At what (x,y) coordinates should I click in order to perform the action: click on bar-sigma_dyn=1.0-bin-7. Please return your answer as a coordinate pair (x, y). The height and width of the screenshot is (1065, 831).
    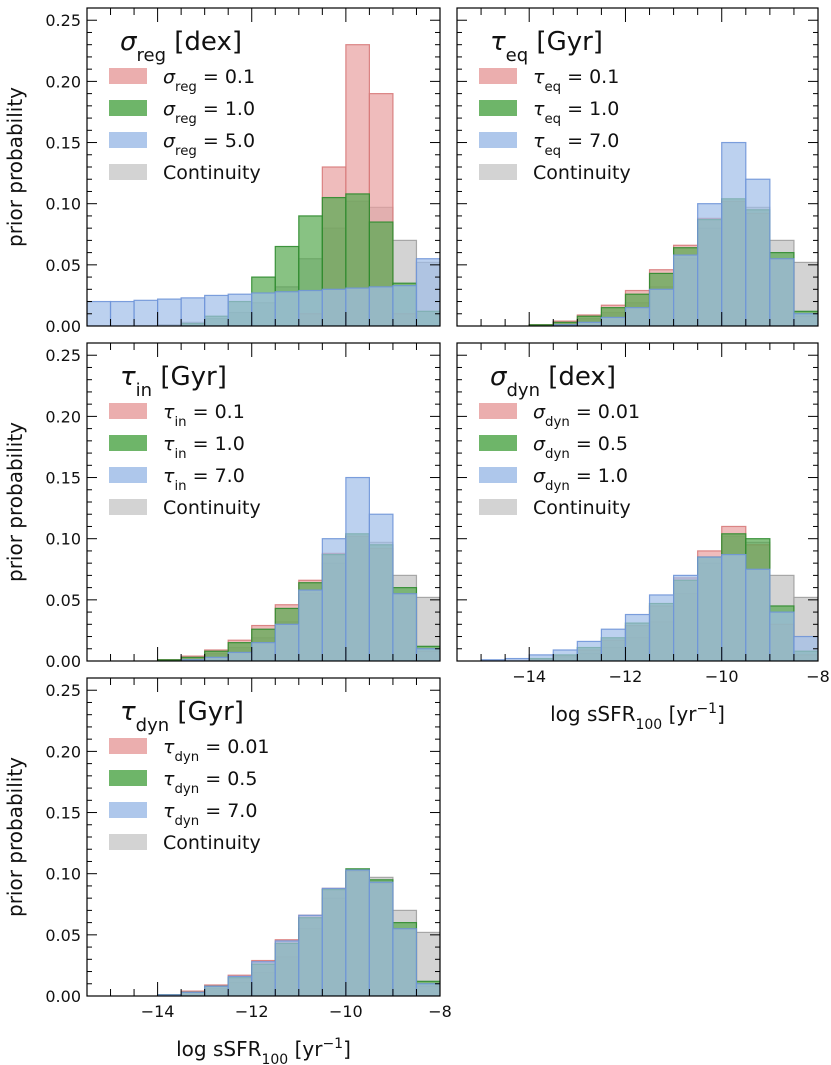
    Looking at the image, I should click on (637, 637).